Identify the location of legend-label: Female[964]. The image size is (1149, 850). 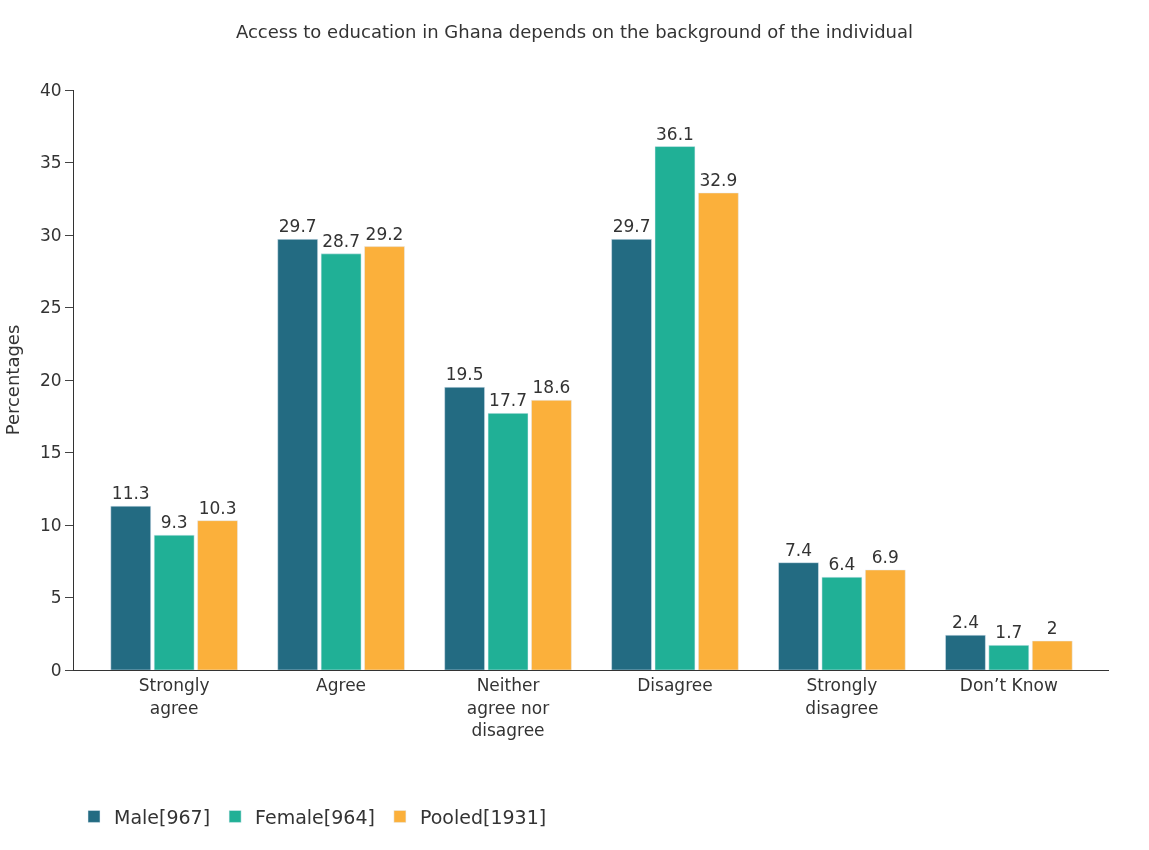
(315, 816).